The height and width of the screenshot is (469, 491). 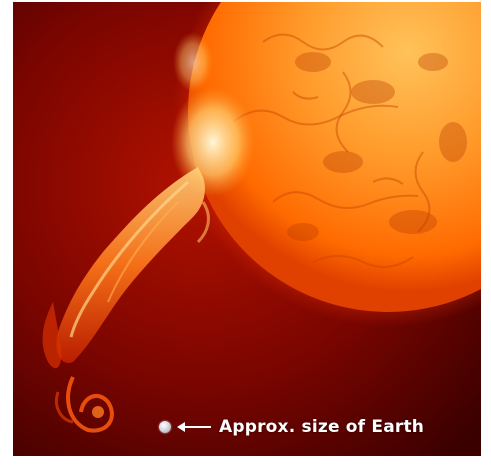 What do you see at coordinates (165, 427) in the screenshot?
I see `earth-dot-icon` at bounding box center [165, 427].